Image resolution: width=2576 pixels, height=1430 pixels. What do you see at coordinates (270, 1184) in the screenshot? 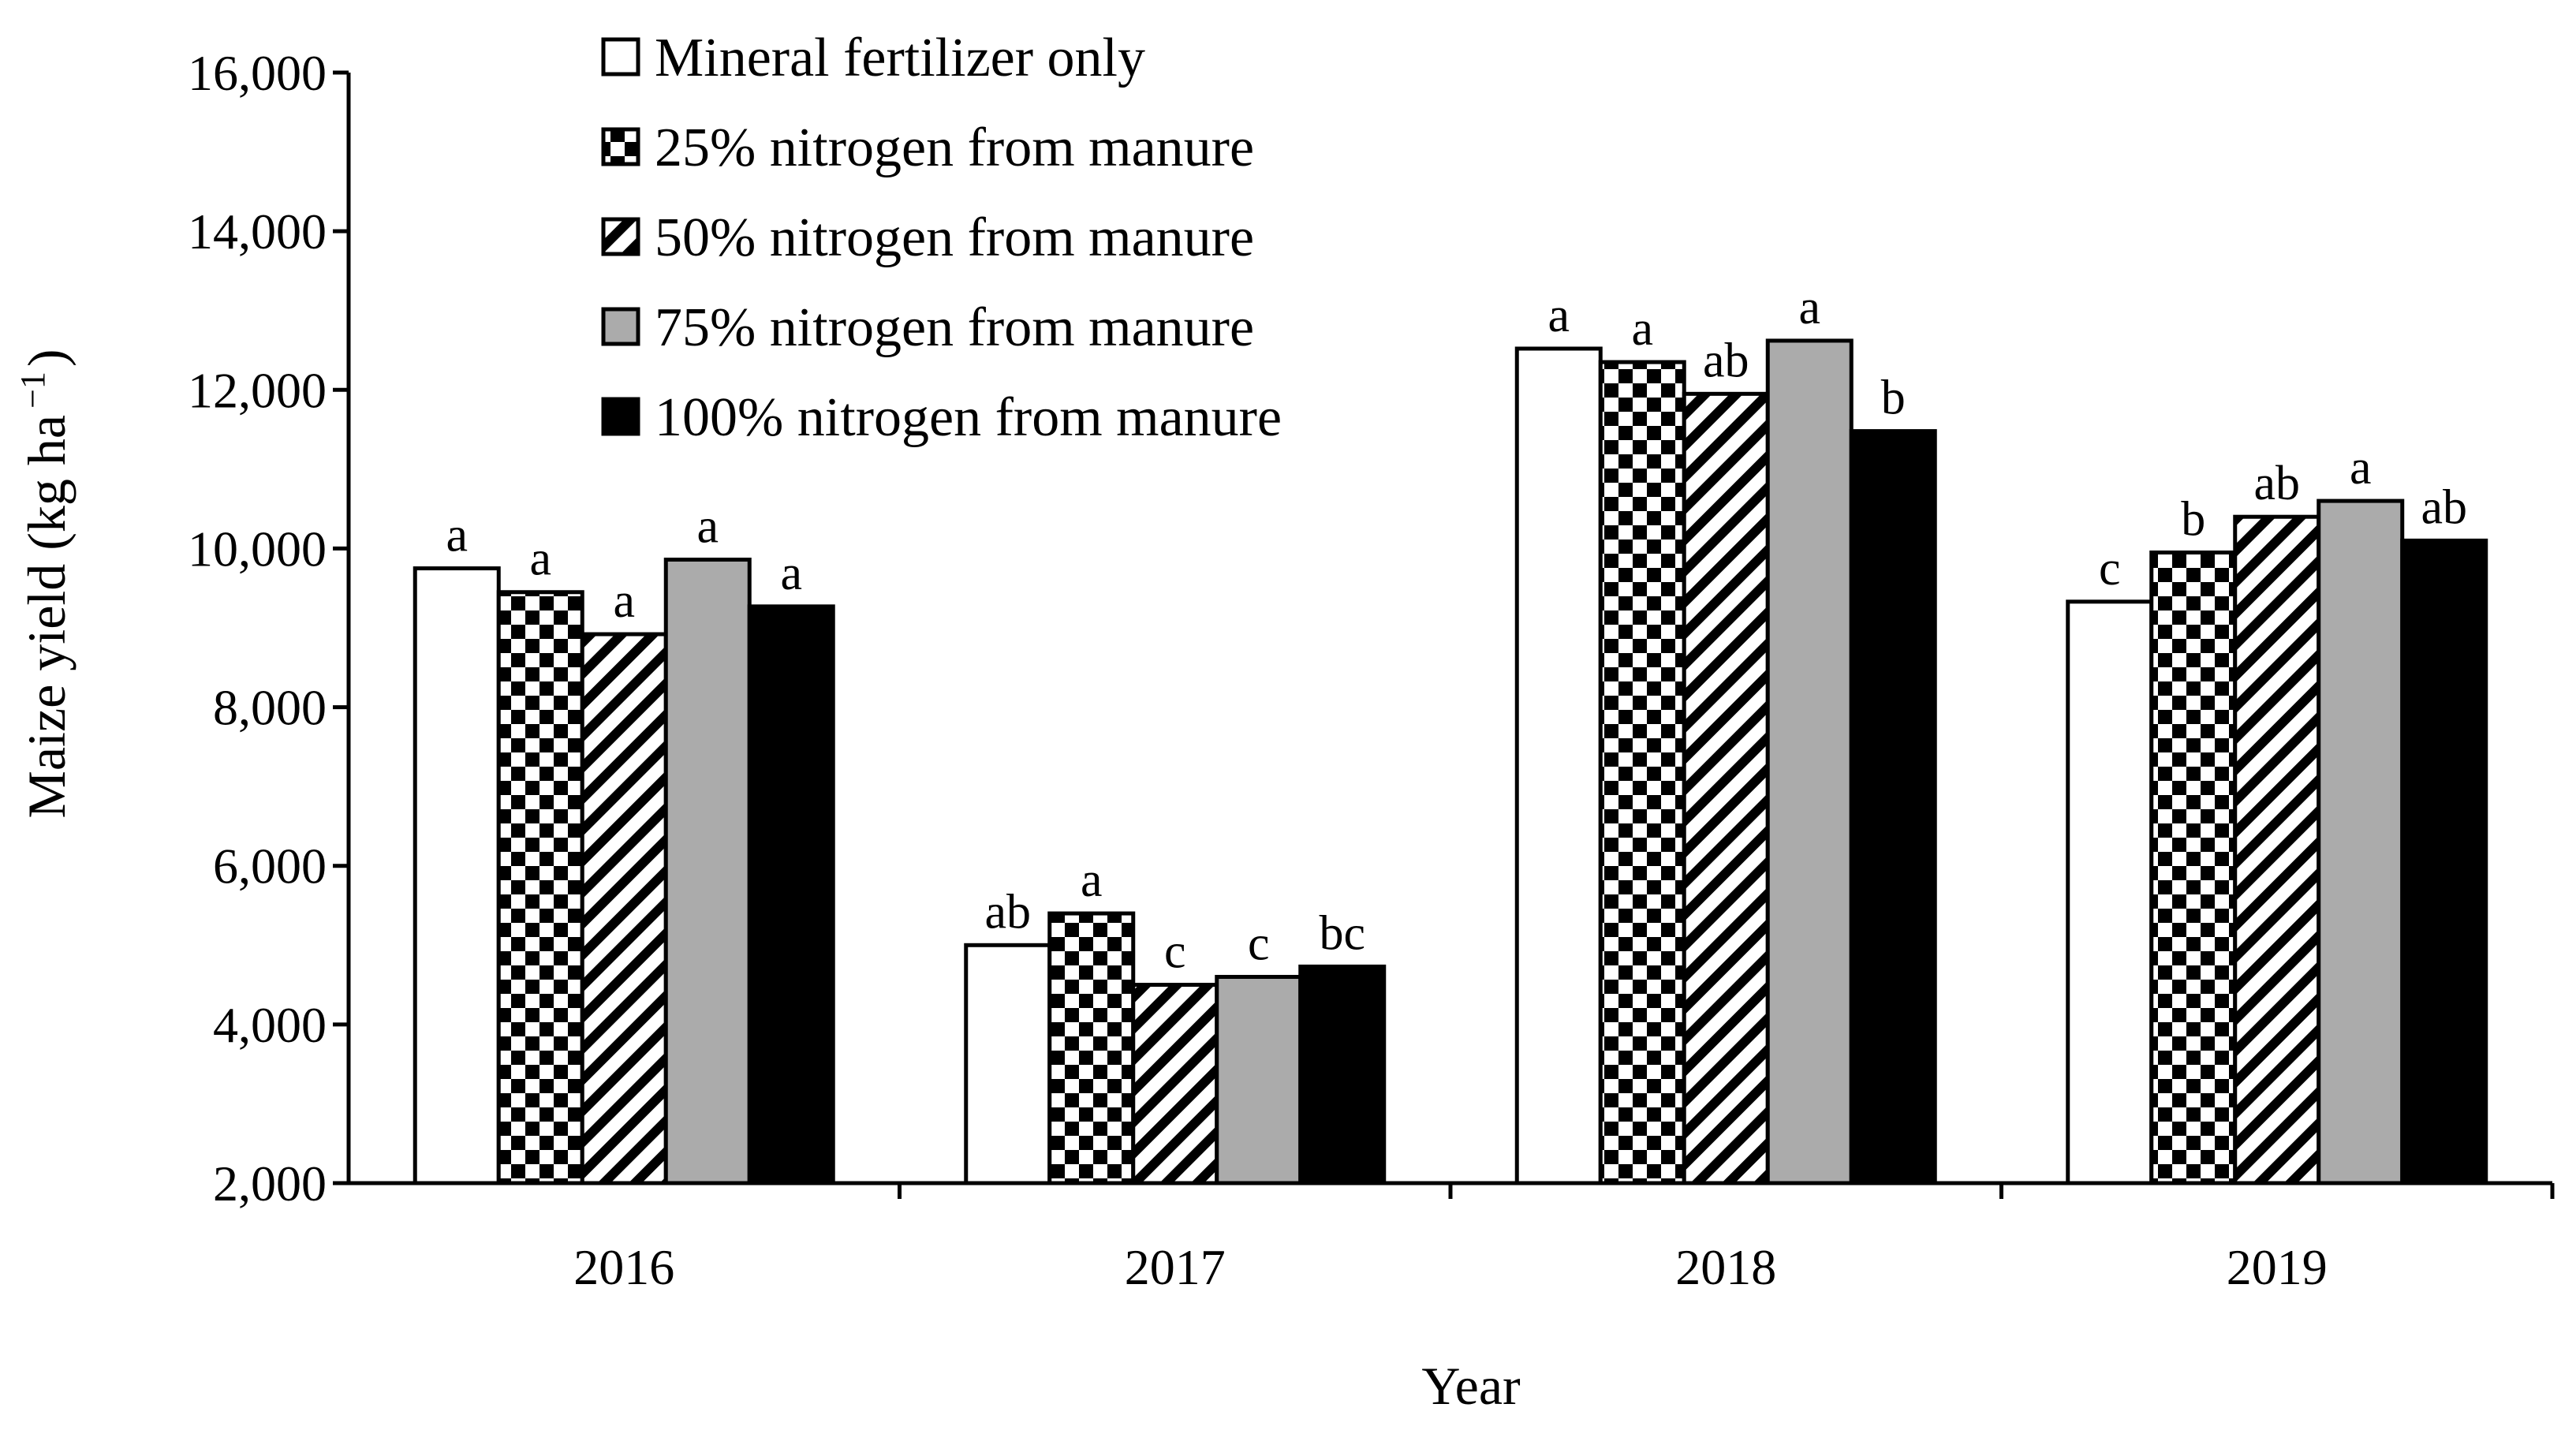
I see `y-tick-label: 2,000` at bounding box center [270, 1184].